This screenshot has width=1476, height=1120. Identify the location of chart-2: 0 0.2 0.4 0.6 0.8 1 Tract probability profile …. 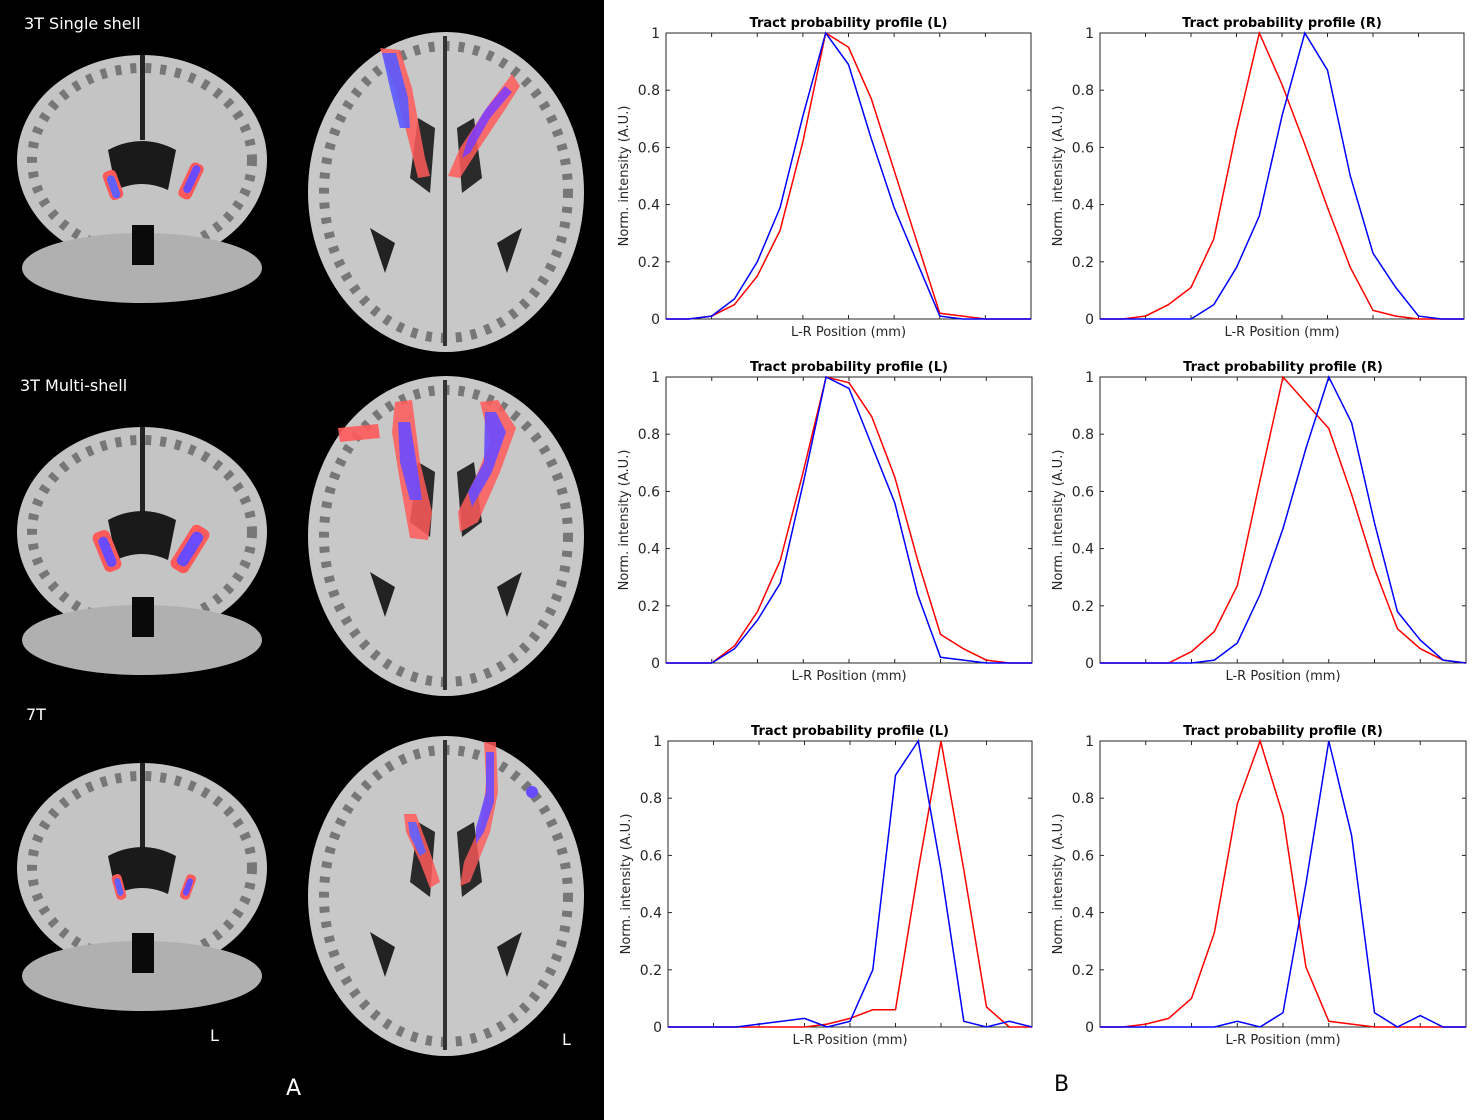
(1258, 178).